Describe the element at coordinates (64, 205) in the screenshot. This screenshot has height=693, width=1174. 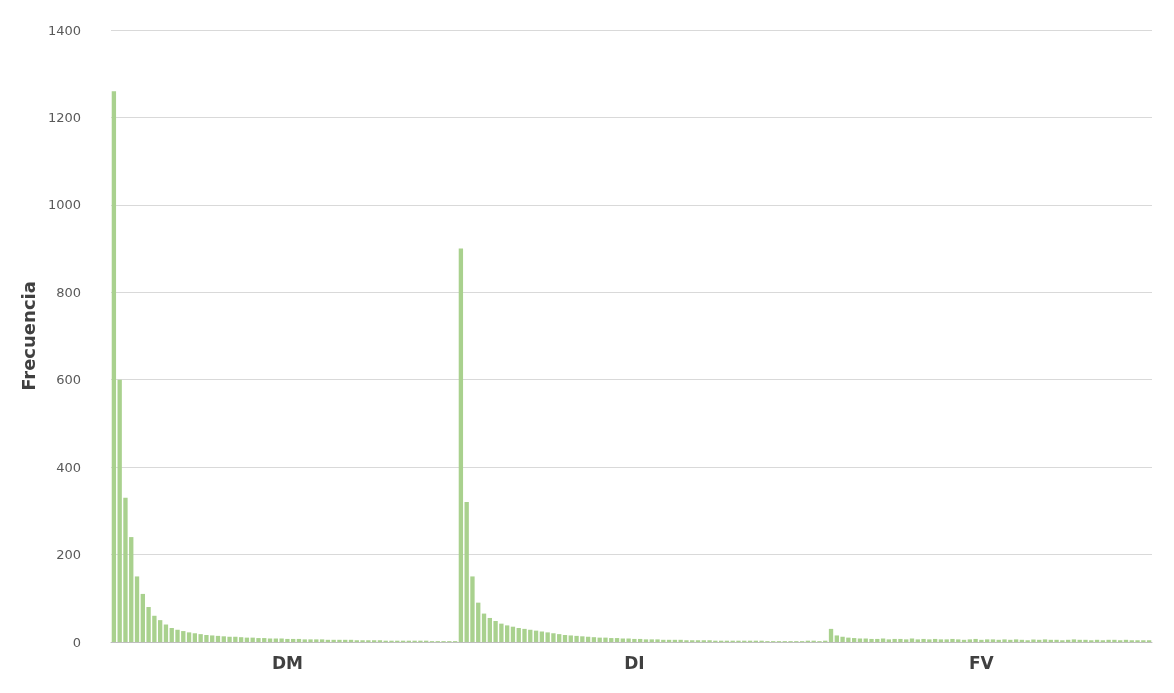
I see `y-tick-label: 1000` at that location.